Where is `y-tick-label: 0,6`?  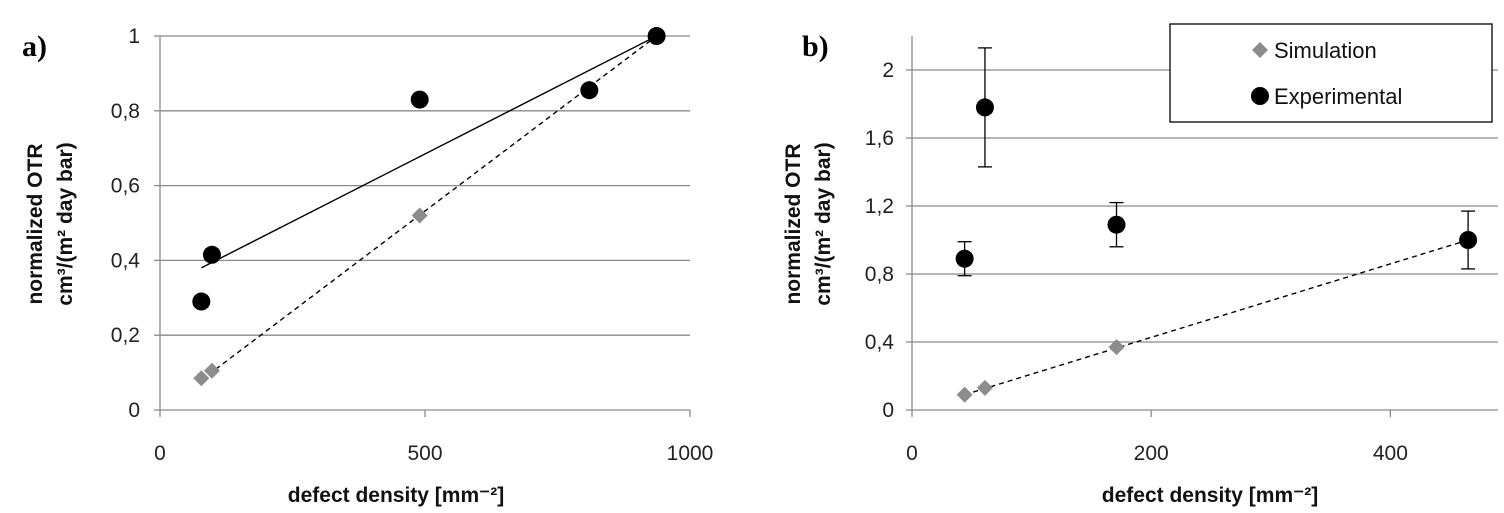 y-tick-label: 0,6 is located at coordinates (125, 186).